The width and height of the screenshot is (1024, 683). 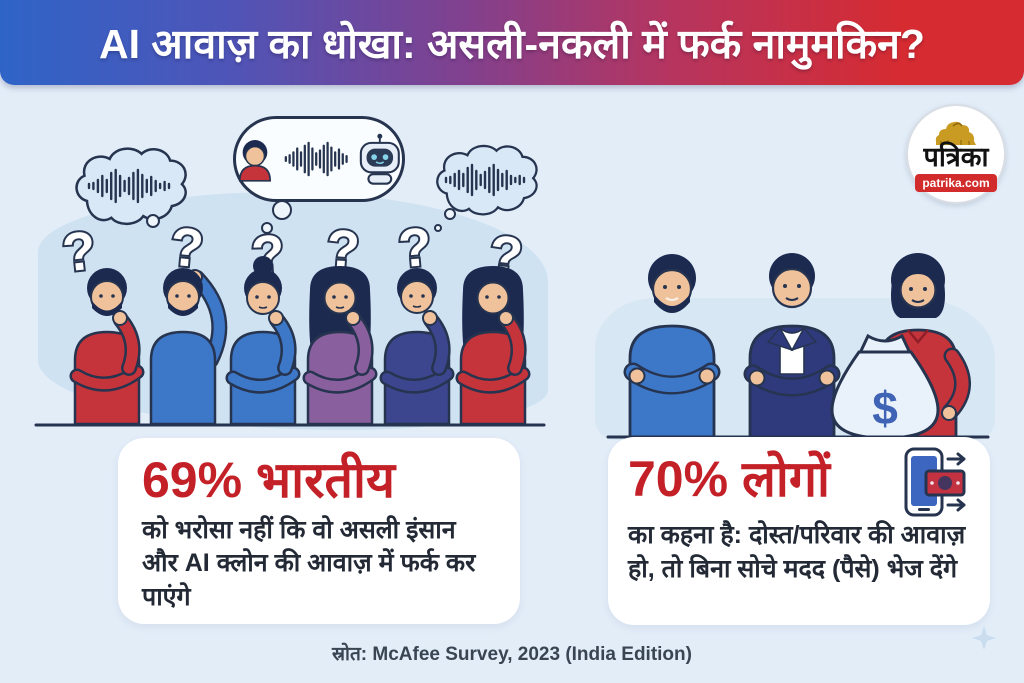 What do you see at coordinates (380, 159) in the screenshot?
I see `robot-icon` at bounding box center [380, 159].